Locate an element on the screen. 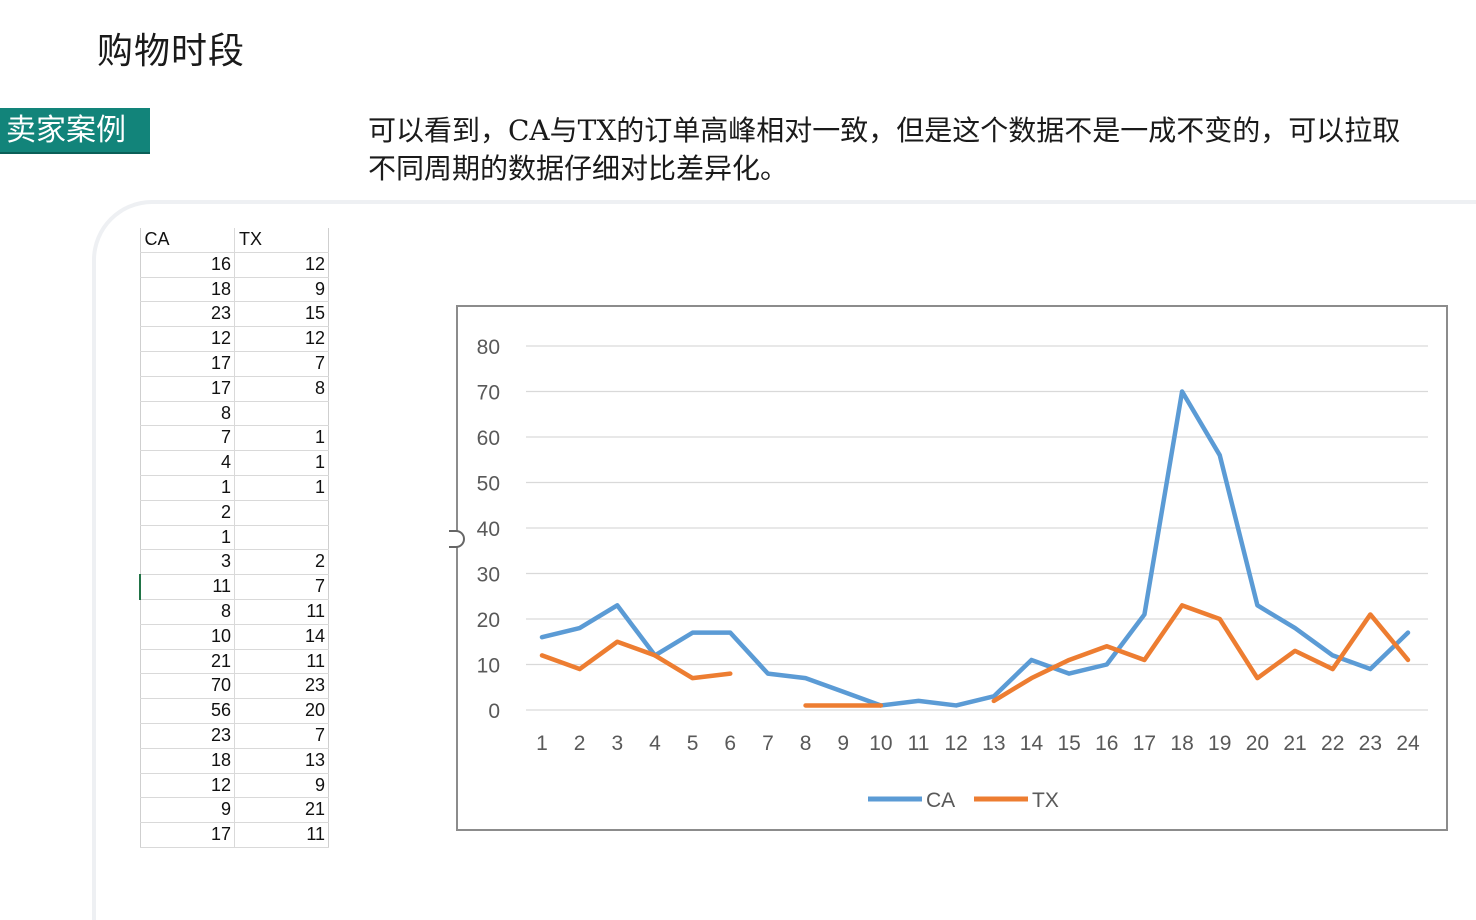  sheet-header-cell: TX is located at coordinates (281, 240).